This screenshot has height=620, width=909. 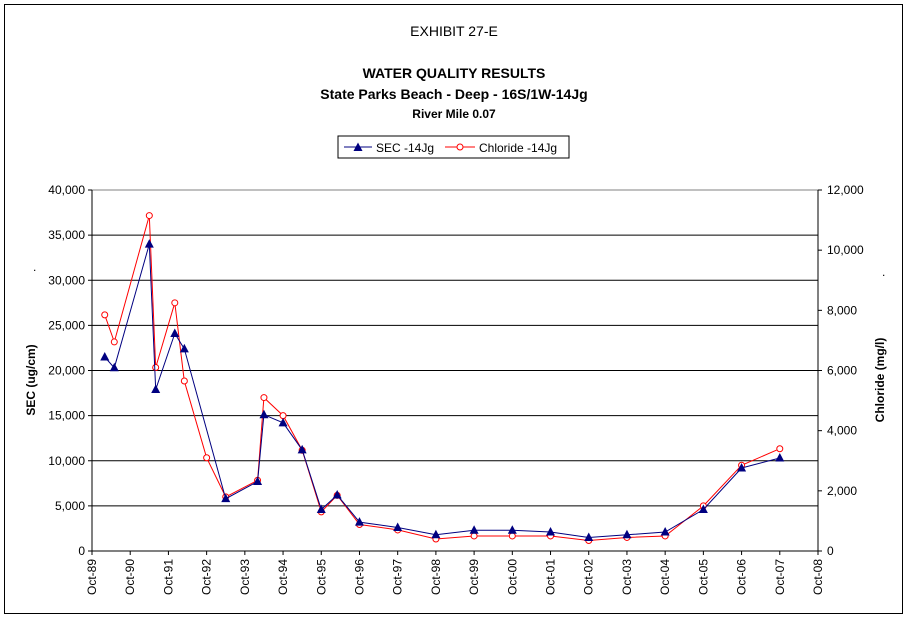 What do you see at coordinates (81, 551) in the screenshot?
I see `y-tick-label: 0` at bounding box center [81, 551].